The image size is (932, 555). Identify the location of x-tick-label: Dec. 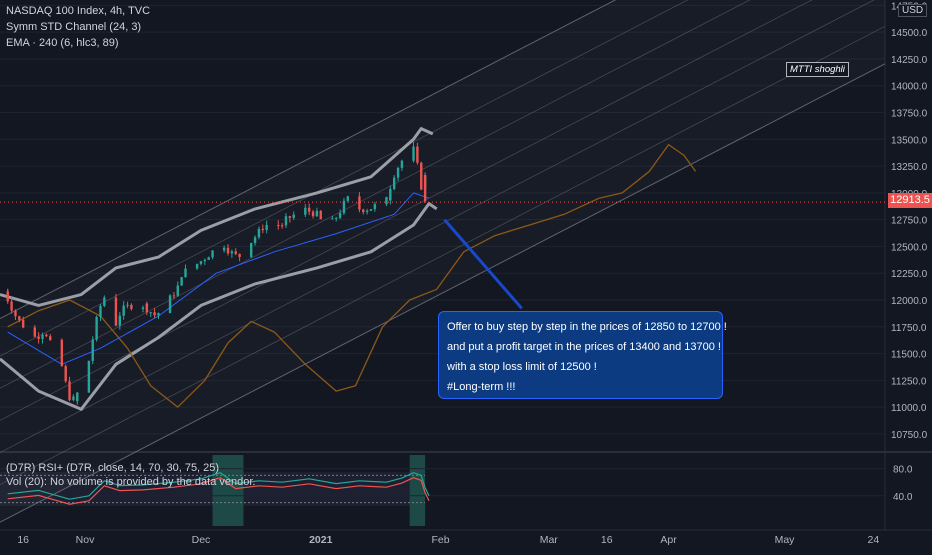
(201, 540).